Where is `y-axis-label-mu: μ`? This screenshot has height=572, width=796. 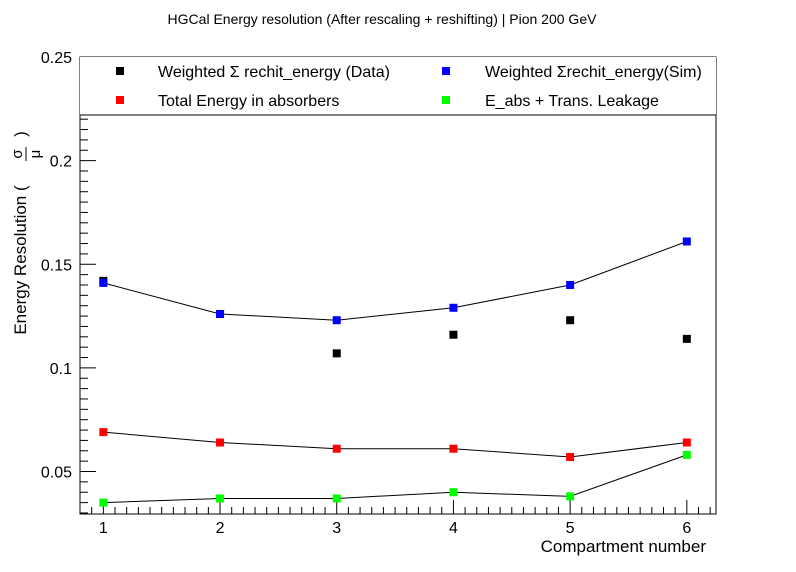
y-axis-label-mu: μ is located at coordinates (35, 154).